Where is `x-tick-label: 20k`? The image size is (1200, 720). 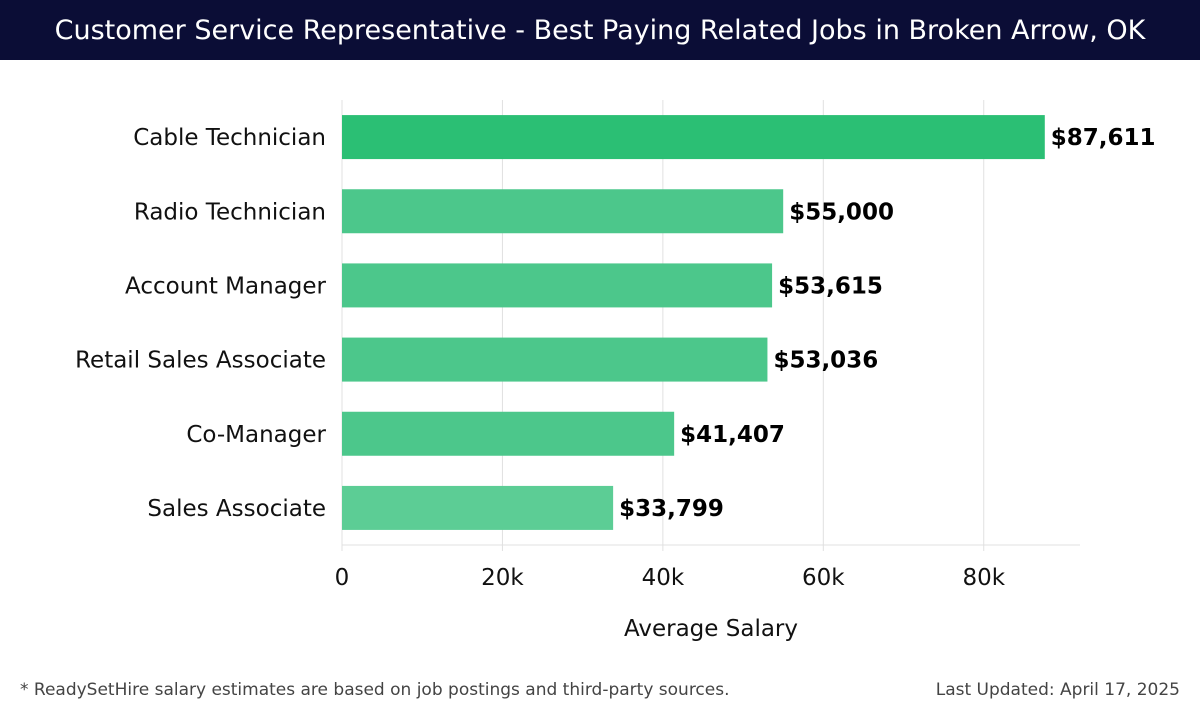
x-tick-label: 20k is located at coordinates (502, 578).